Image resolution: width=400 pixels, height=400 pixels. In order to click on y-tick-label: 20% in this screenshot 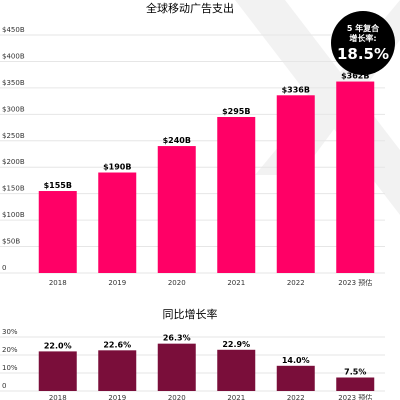, I will do `click(10, 350)`.